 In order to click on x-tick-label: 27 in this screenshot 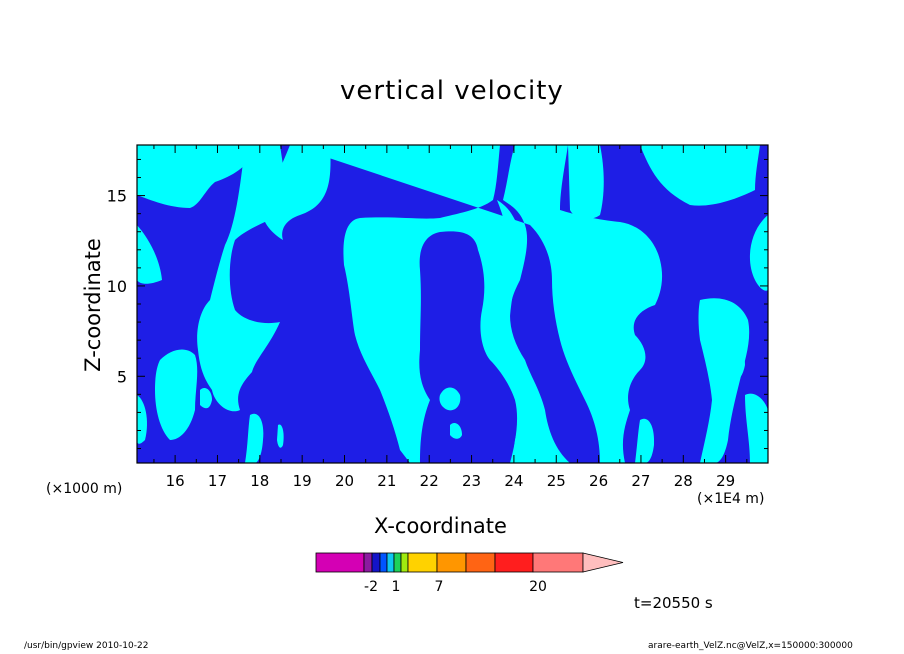, I will do `click(640, 481)`.